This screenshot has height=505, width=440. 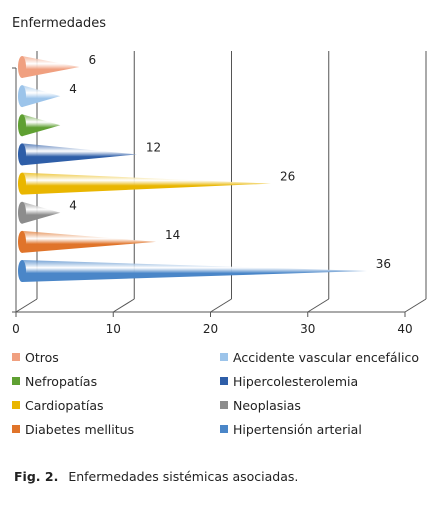 I want to click on x-tick-label: 0, so click(x=16, y=329).